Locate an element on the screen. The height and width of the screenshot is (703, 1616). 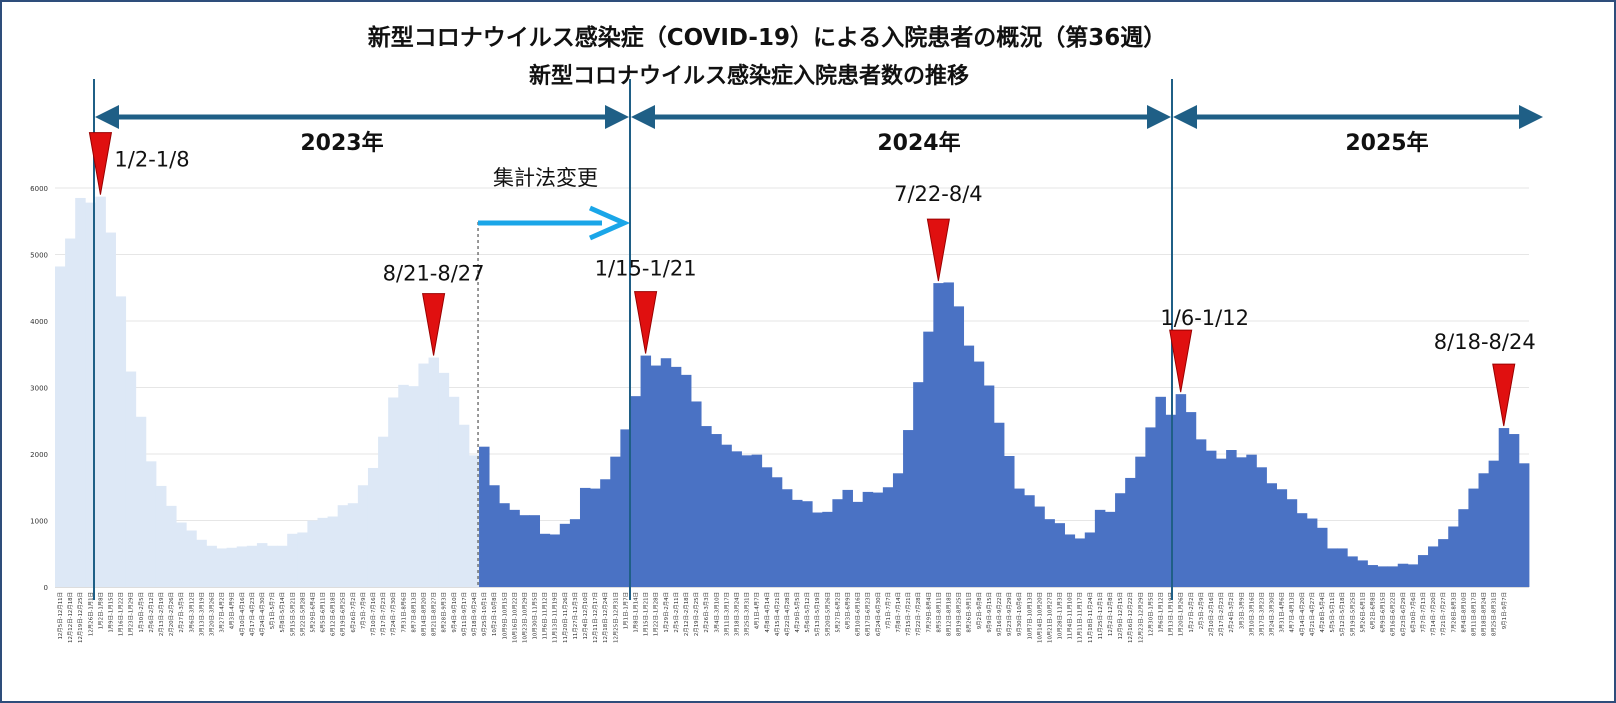
x-tick-label: 11月11日-11月17日 is located at coordinates (1080, 617).